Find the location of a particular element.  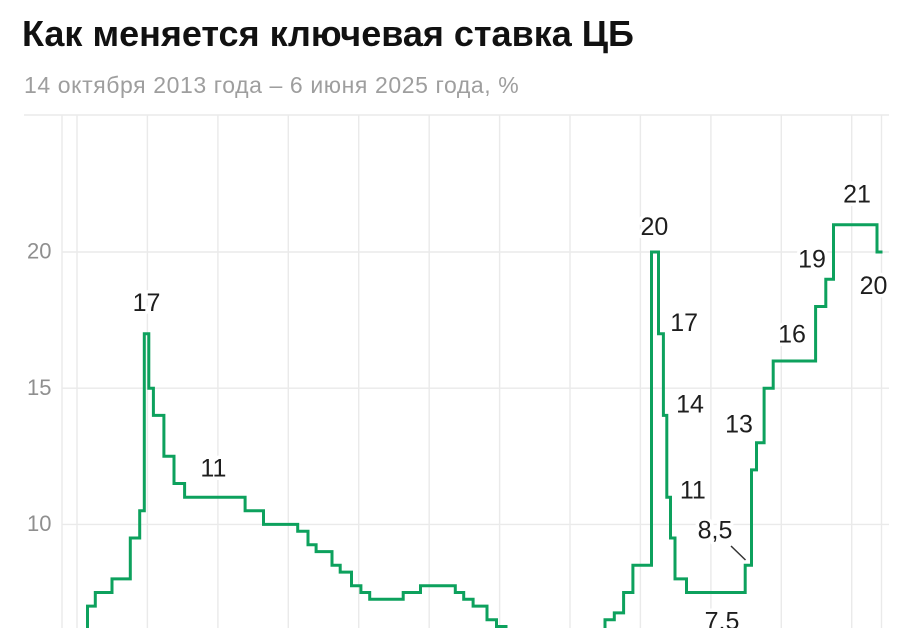

svg-text: 8,5 is located at coordinates (715, 531).